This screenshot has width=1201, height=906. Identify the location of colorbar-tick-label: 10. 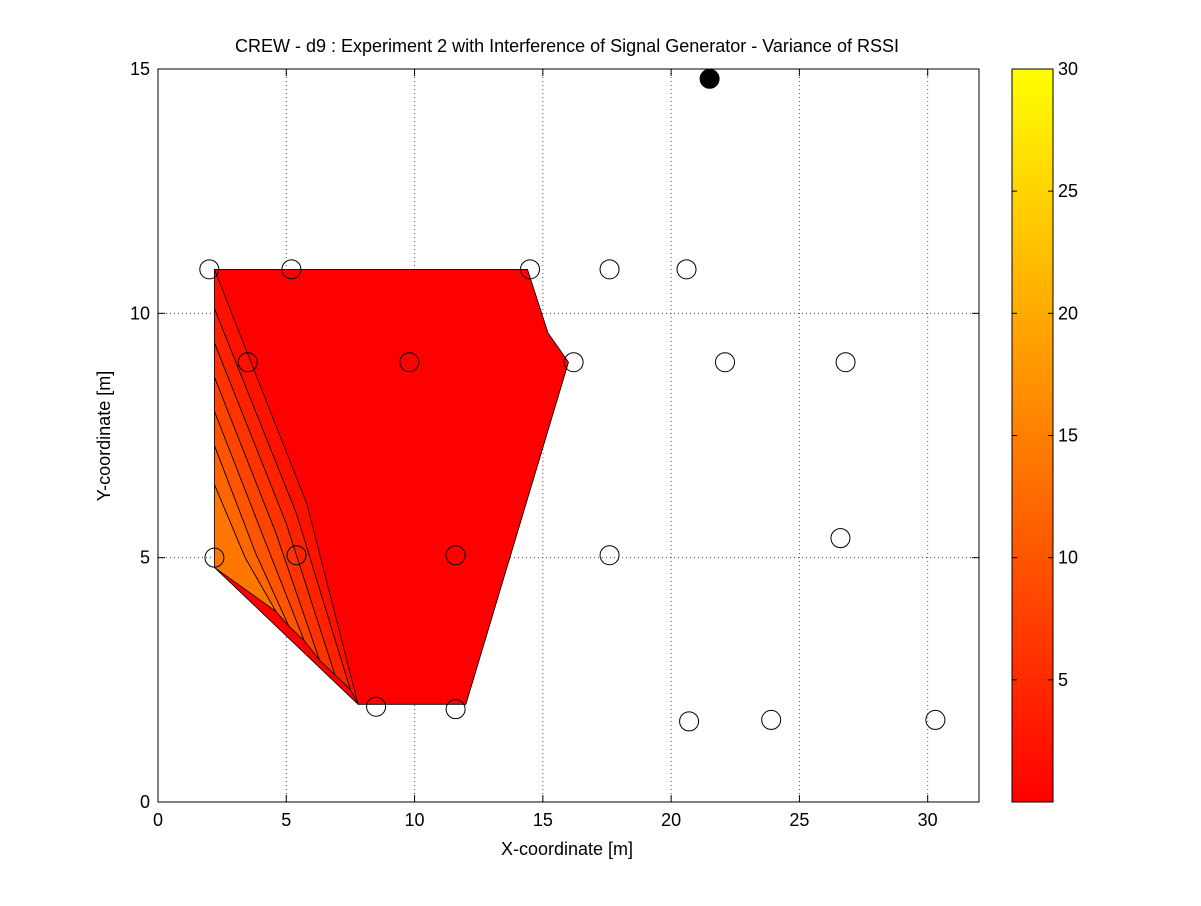
(1068, 558).